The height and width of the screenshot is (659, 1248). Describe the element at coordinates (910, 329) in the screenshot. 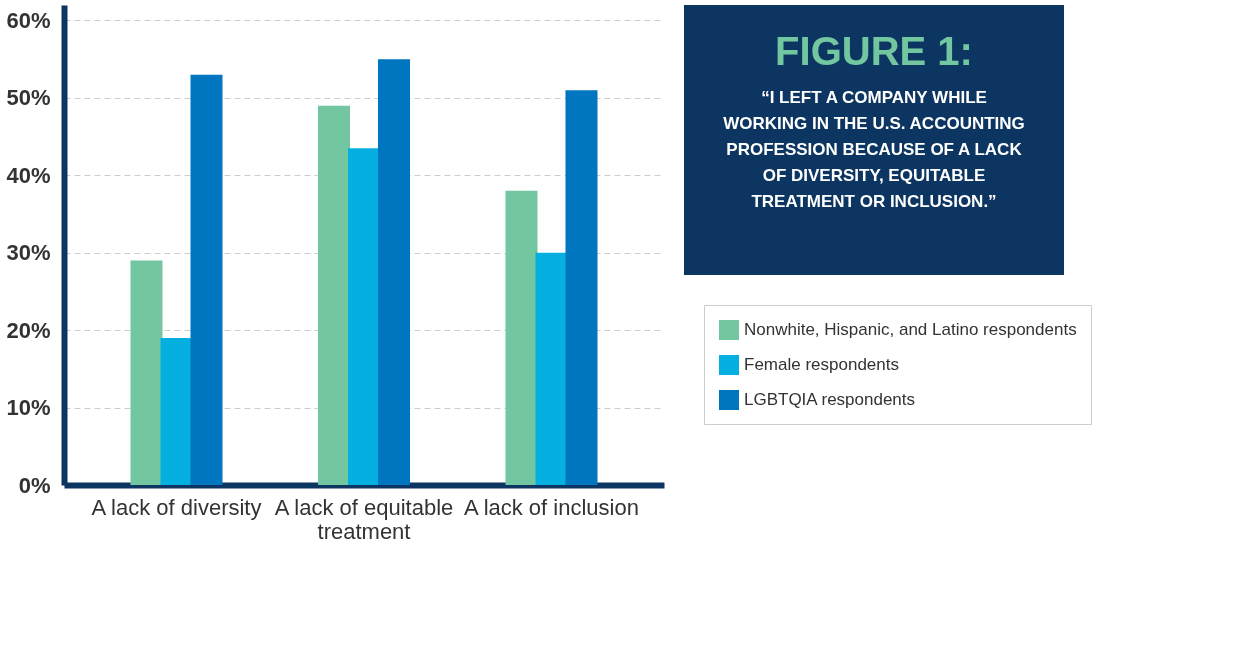

I see `legend-label: Nonwhite, Hispanic, and Latino respondents` at that location.